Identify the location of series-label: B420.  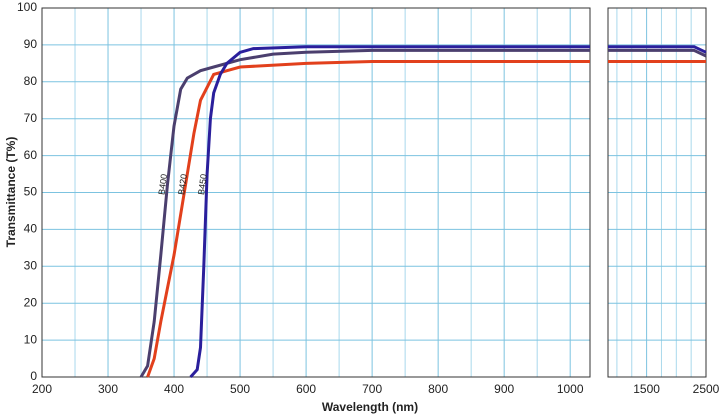
(182, 184).